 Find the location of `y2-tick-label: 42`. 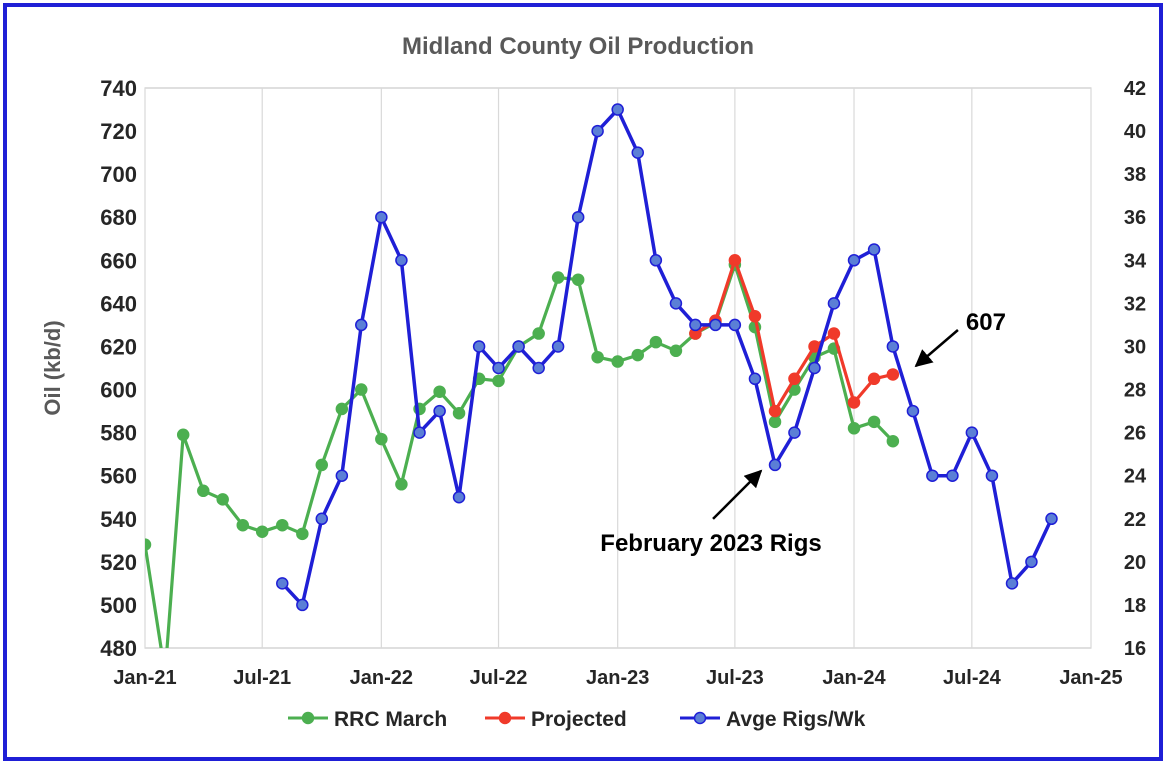

y2-tick-label: 42 is located at coordinates (1135, 89).